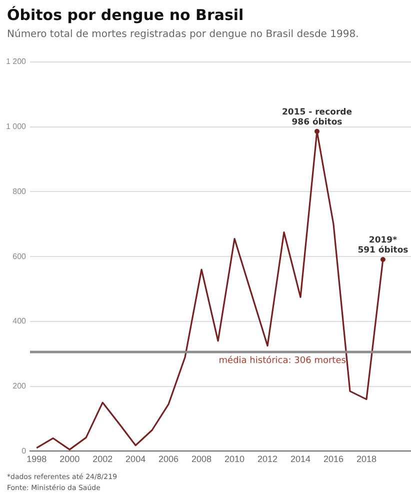  I want to click on x-tick-label: 2000, so click(70, 459).